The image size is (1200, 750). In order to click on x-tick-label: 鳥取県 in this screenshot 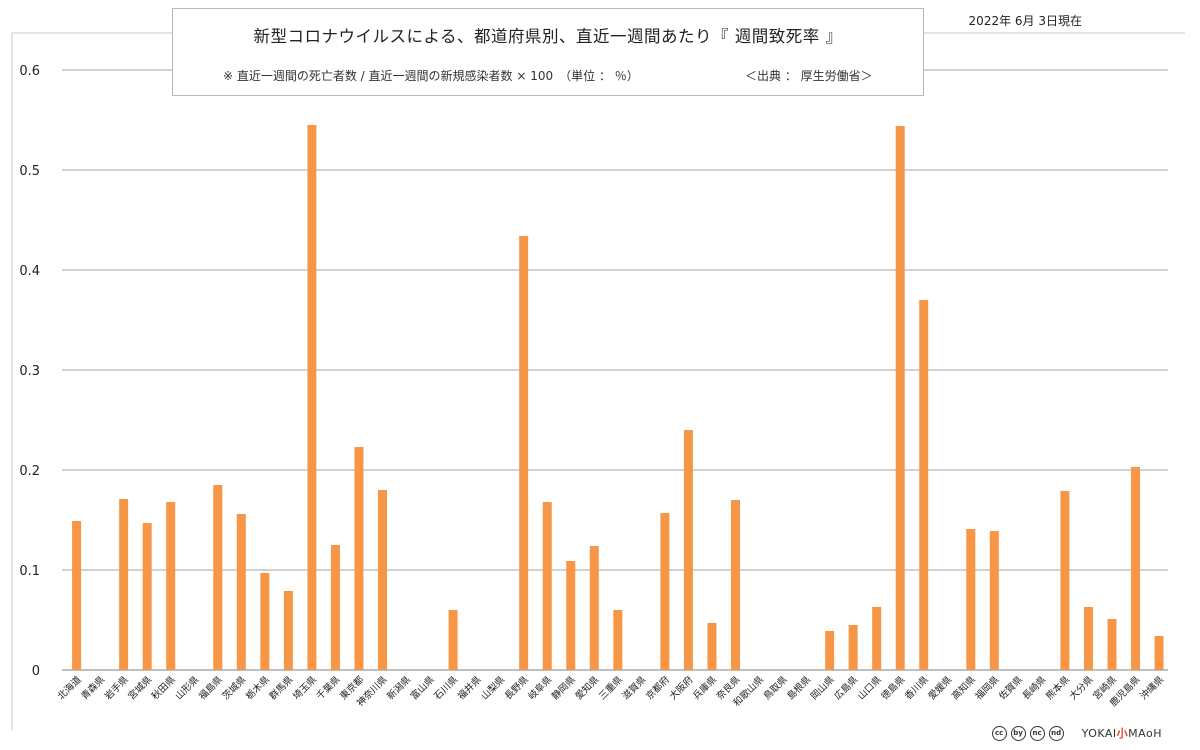, I will do `click(775, 687)`.